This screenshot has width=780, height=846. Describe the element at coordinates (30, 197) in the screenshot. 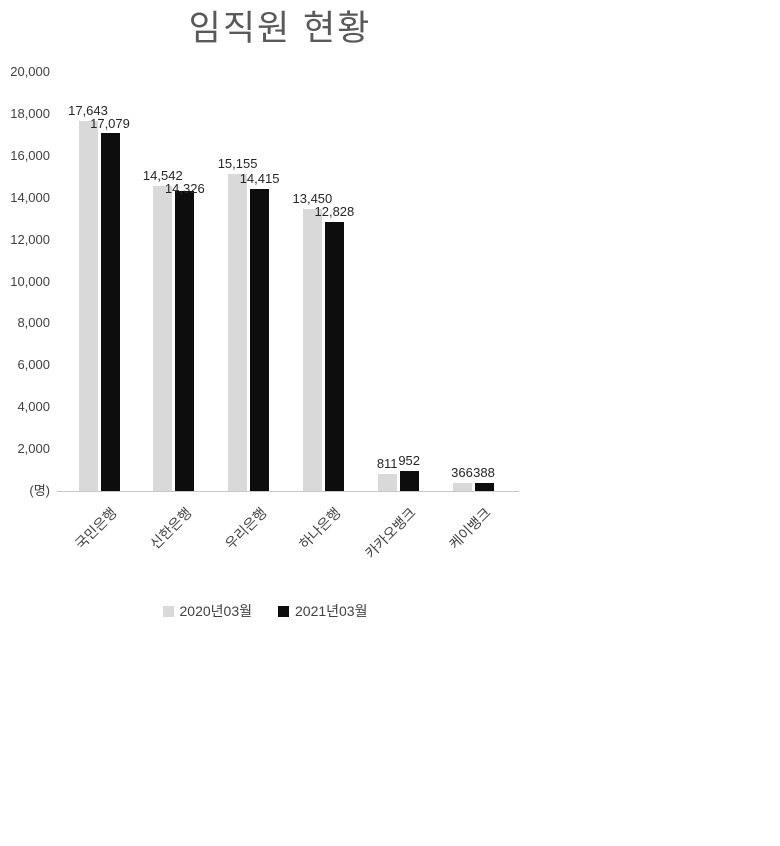

I see `y-axis-tick-label: 14,000` at that location.